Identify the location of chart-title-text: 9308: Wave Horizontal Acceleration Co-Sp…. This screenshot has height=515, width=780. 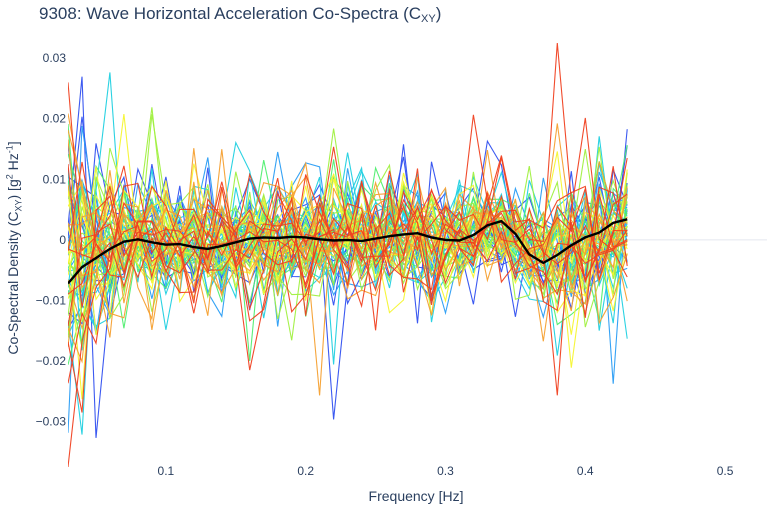
(230, 13).